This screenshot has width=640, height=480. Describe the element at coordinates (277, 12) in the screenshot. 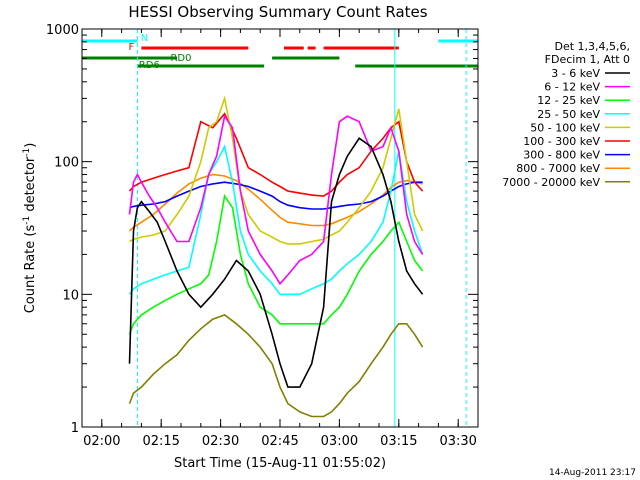

I see `chart-title: HESSI Observing Summary Count Rates` at that location.